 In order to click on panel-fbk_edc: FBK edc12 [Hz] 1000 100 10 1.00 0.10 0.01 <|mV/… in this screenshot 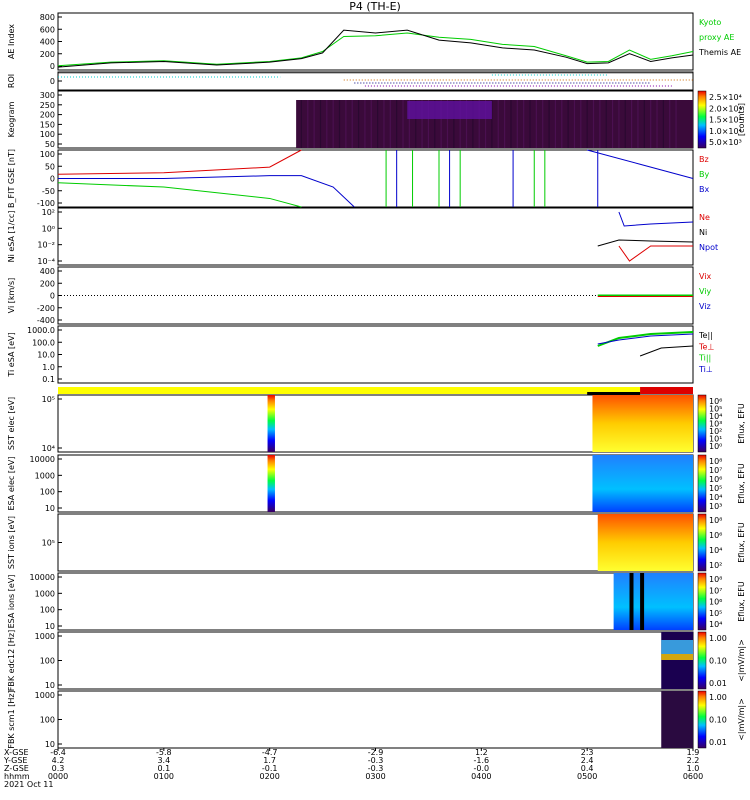, I will do `click(376, 660)`.